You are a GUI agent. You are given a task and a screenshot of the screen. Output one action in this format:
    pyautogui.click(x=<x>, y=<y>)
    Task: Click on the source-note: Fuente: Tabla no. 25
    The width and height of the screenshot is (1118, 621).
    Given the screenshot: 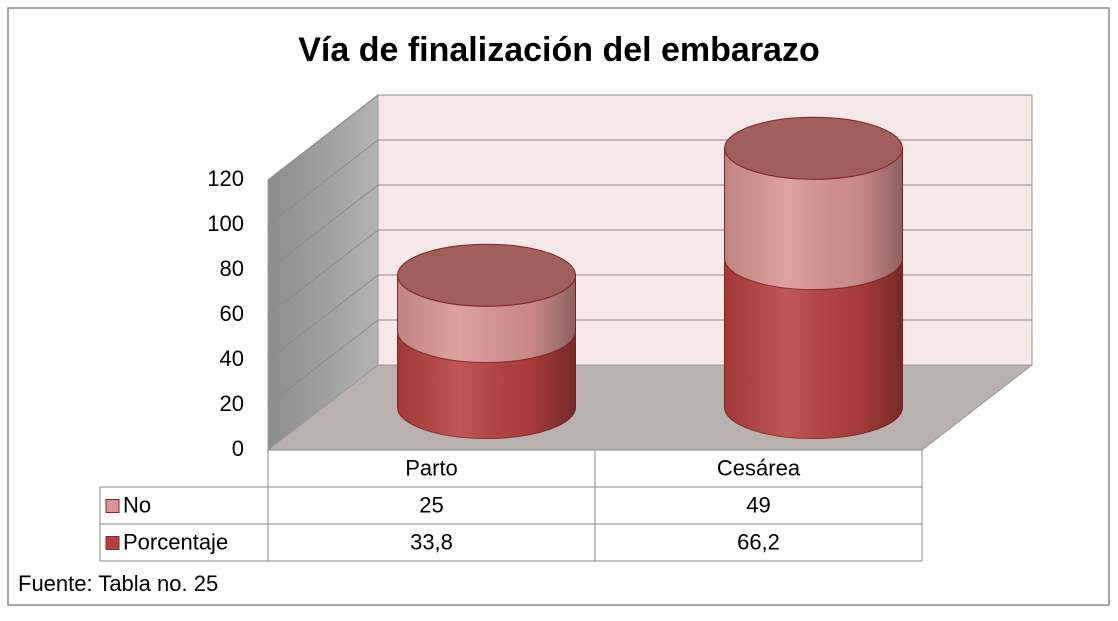 What is the action you would take?
    pyautogui.click(x=118, y=583)
    